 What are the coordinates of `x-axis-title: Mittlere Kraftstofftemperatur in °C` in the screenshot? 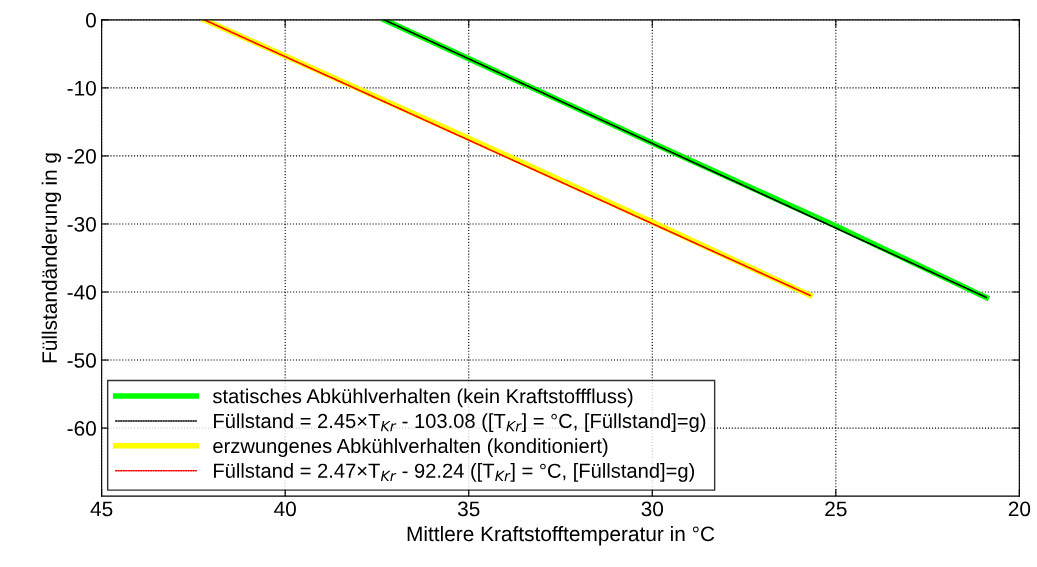 It's located at (561, 535).